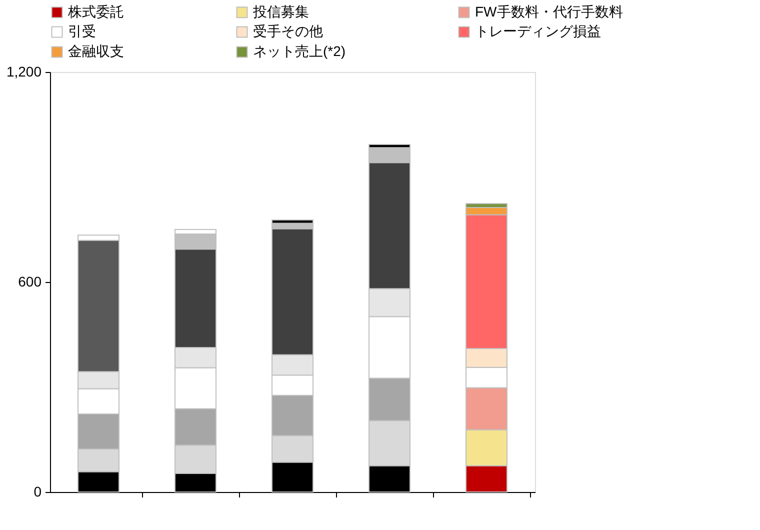  Describe the element at coordinates (82, 31) in the screenshot. I see `legend-label: 引受` at that location.